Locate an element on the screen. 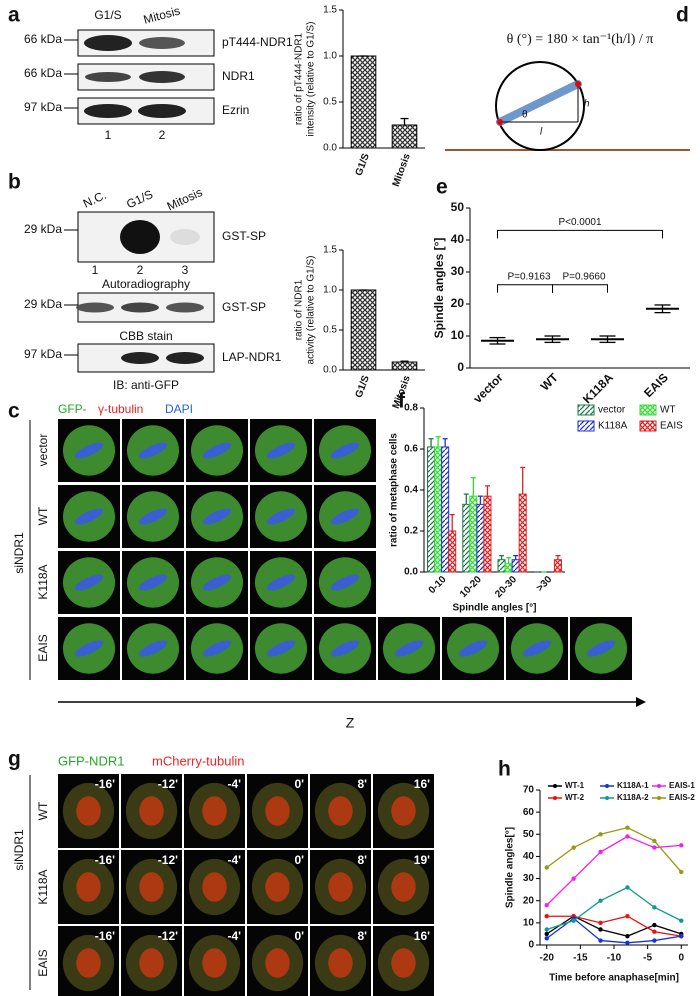 The image size is (700, 996). legend-marker is located at coordinates (555, 798).